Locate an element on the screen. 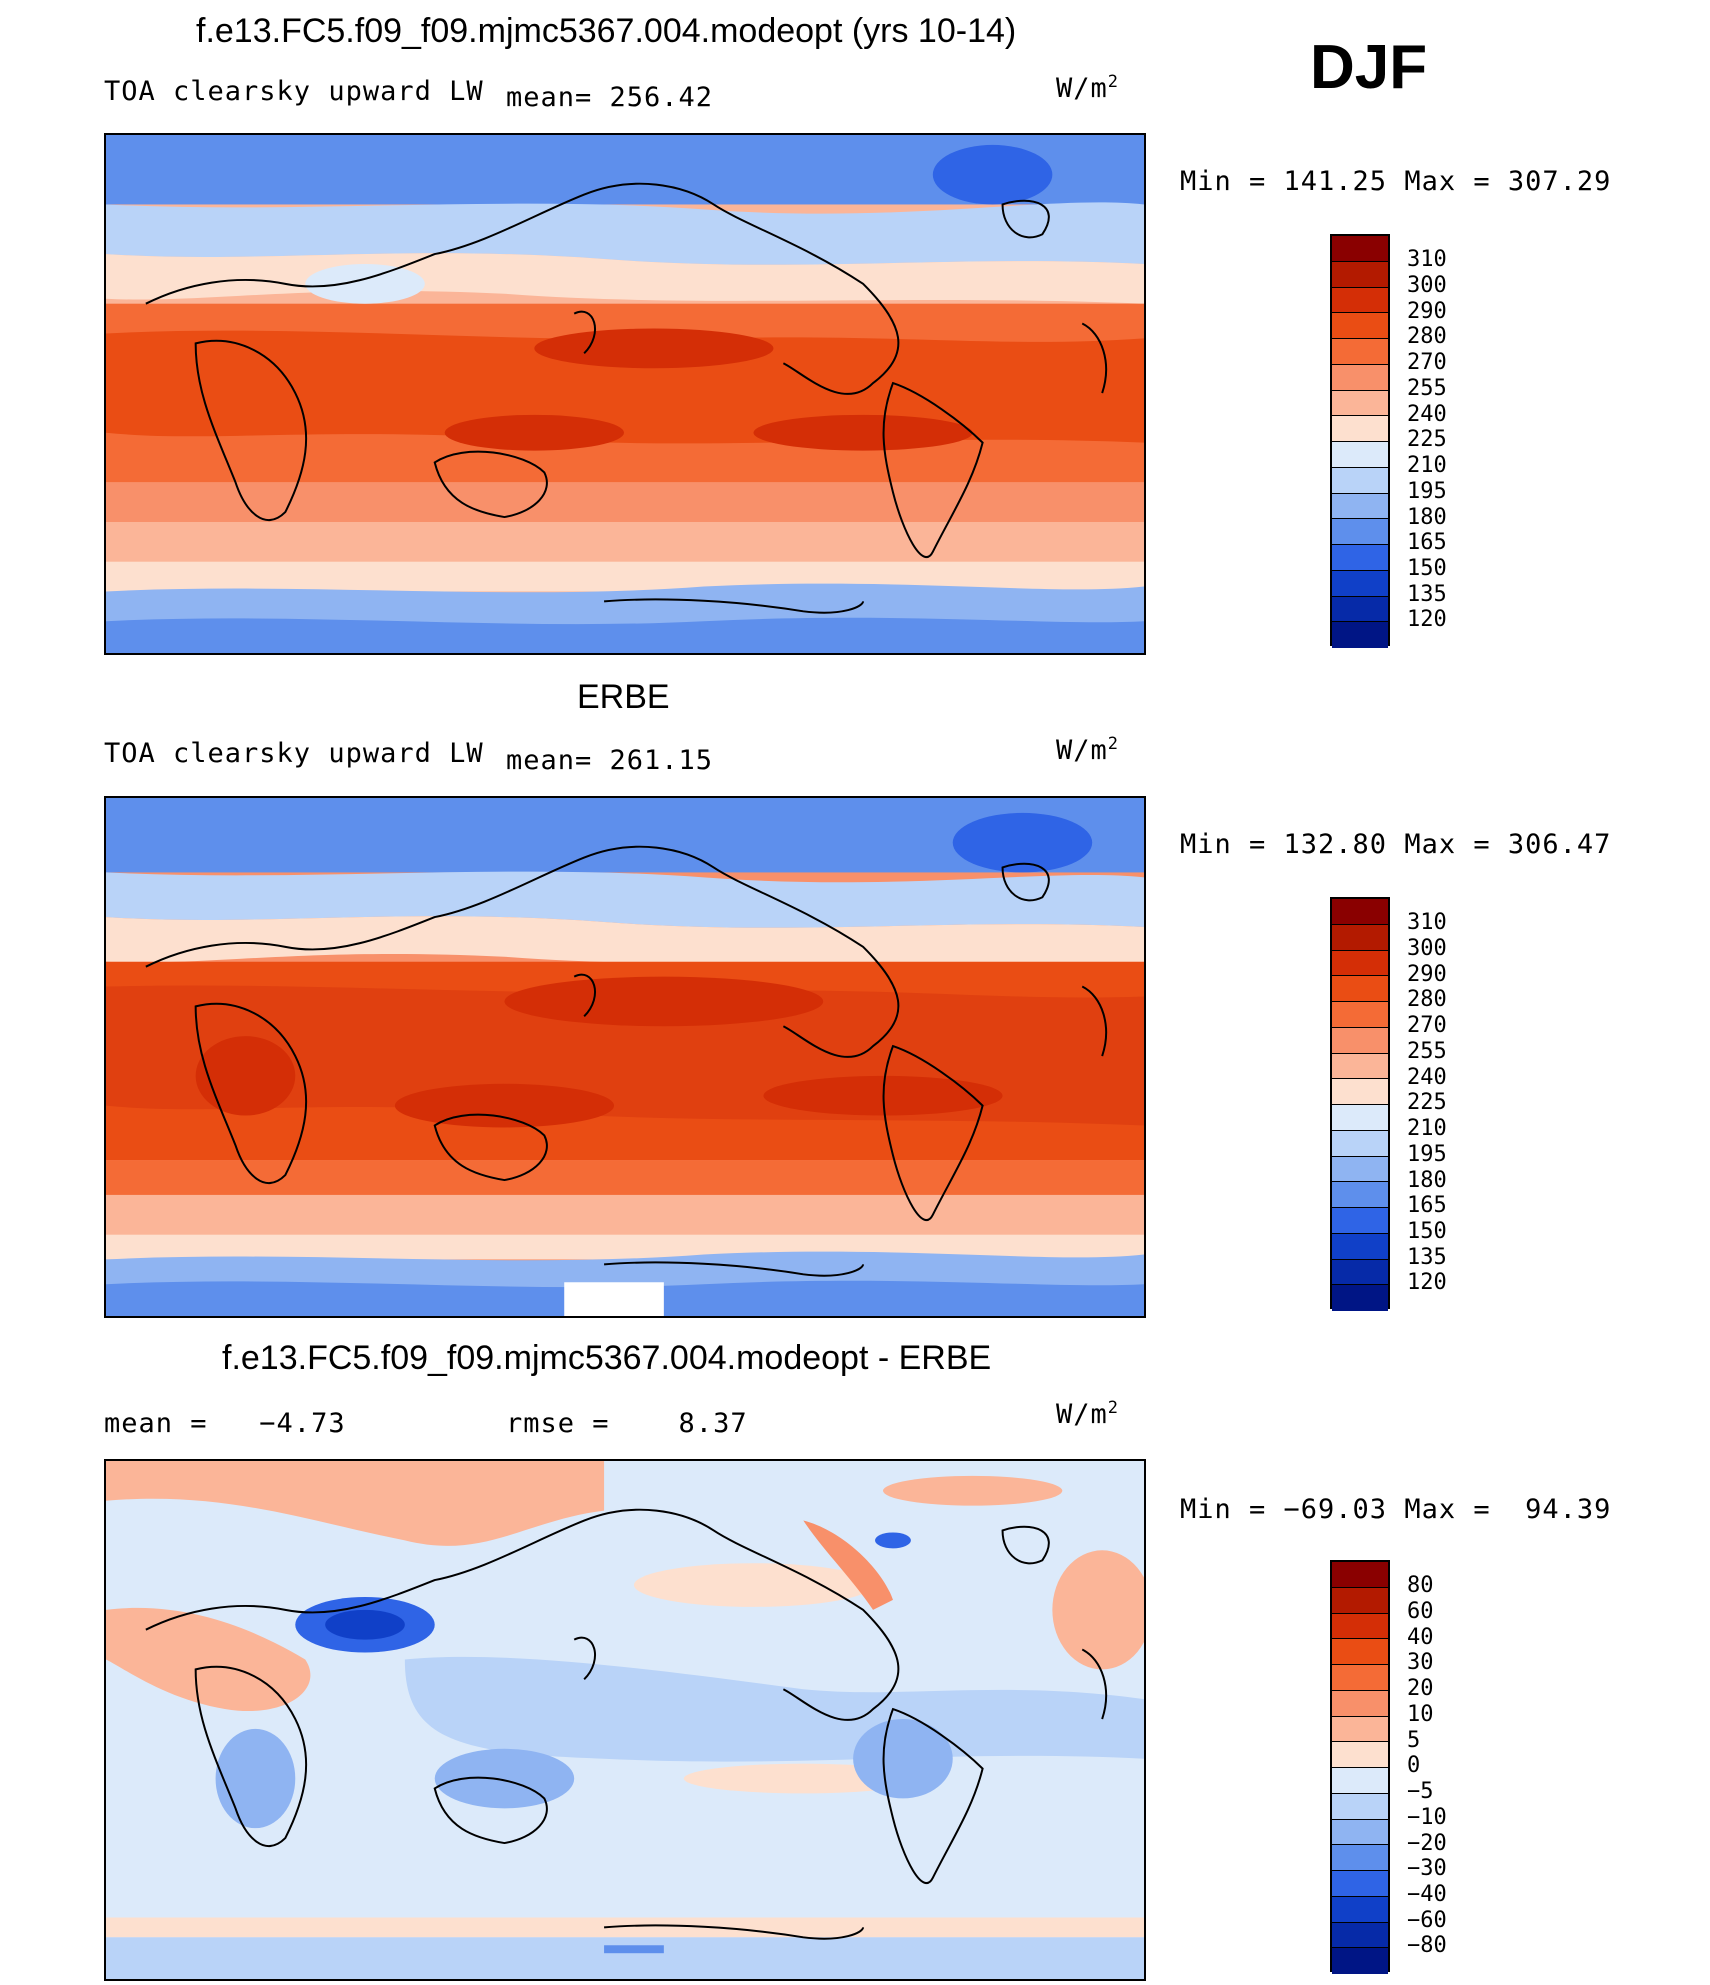  colorbar-tick: 310 is located at coordinates (1427, 922).